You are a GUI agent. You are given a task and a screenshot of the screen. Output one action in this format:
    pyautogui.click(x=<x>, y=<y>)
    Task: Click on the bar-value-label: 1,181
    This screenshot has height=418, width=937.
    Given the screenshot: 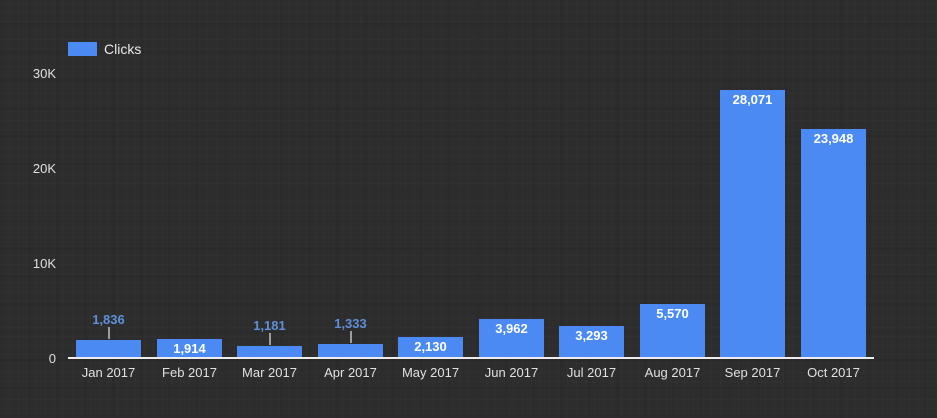 What is the action you would take?
    pyautogui.click(x=269, y=325)
    